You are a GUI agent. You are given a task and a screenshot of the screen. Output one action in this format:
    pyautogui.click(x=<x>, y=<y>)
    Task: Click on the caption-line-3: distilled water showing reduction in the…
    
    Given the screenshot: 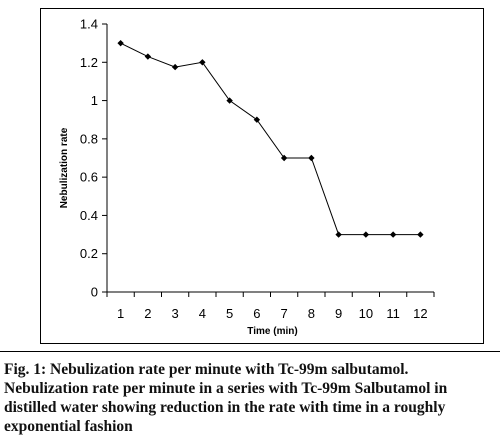 What is the action you would take?
    pyautogui.click(x=225, y=407)
    